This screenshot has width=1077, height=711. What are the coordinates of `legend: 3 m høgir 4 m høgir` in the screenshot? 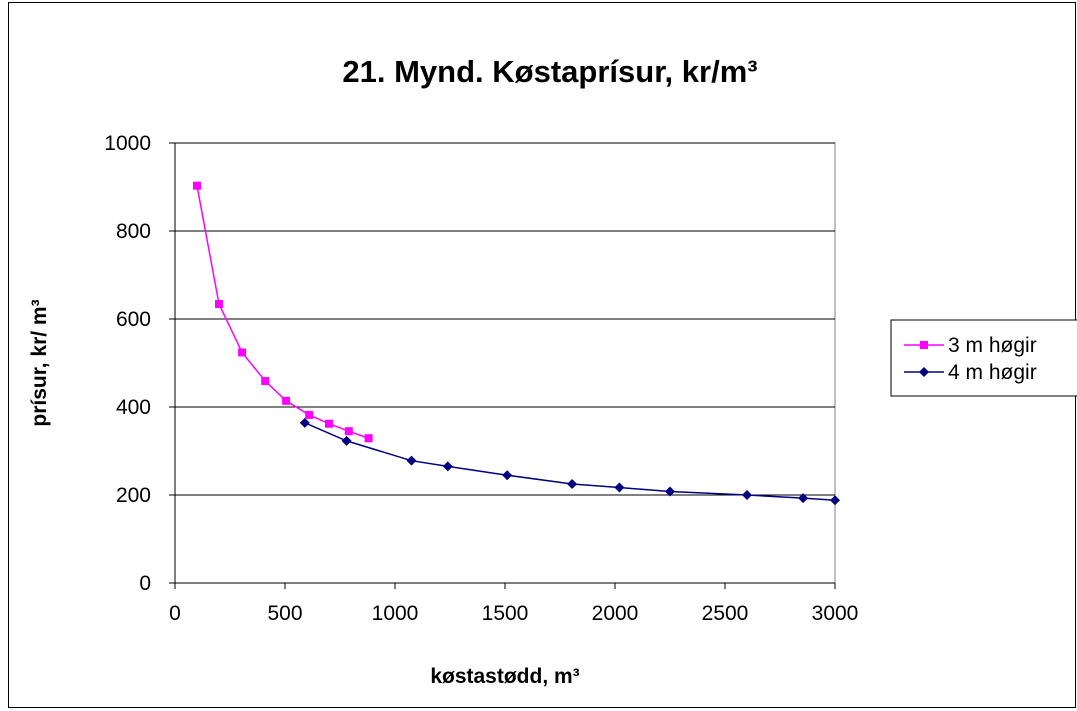 It's located at (983, 358).